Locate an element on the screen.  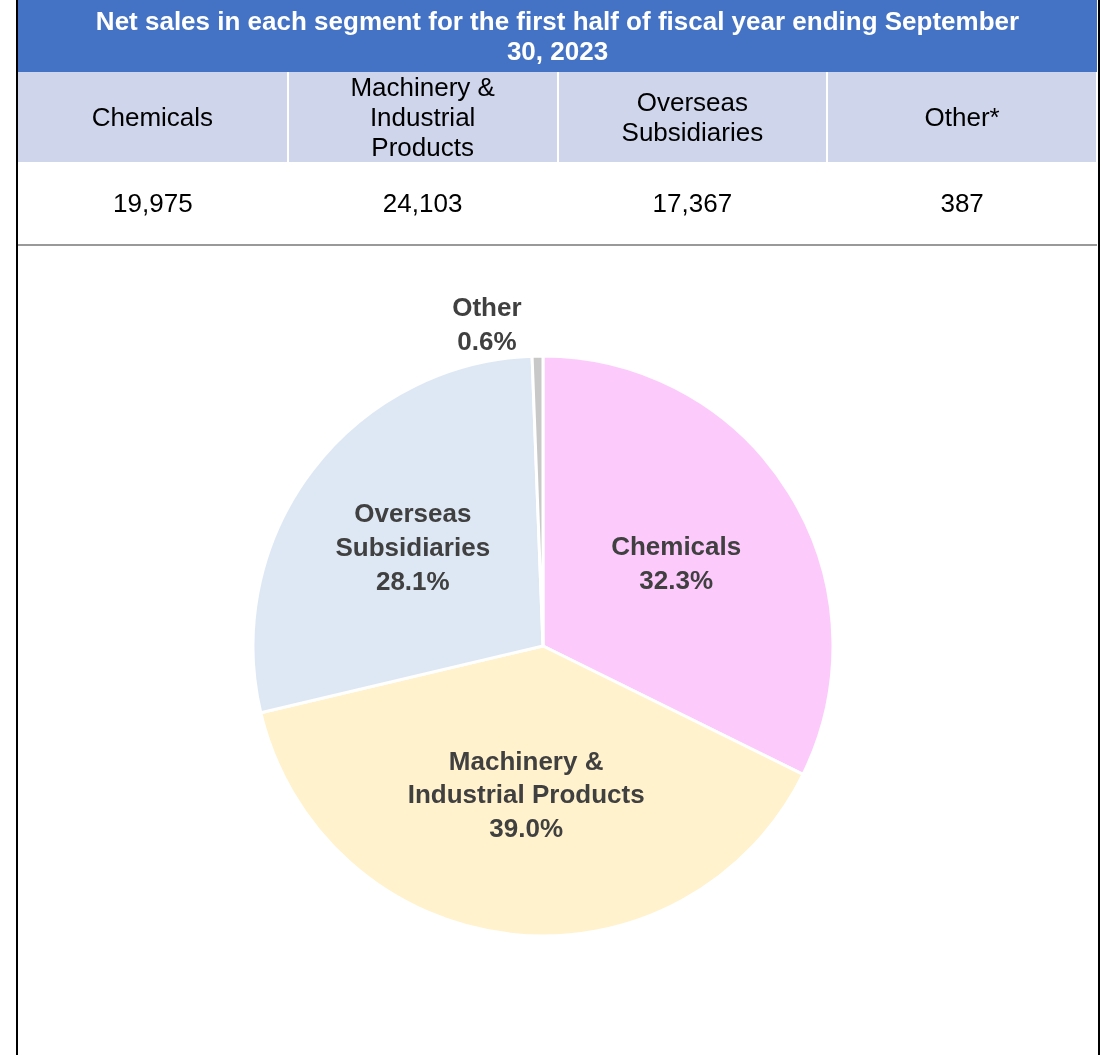
data-label: 0.6% is located at coordinates (487, 341).